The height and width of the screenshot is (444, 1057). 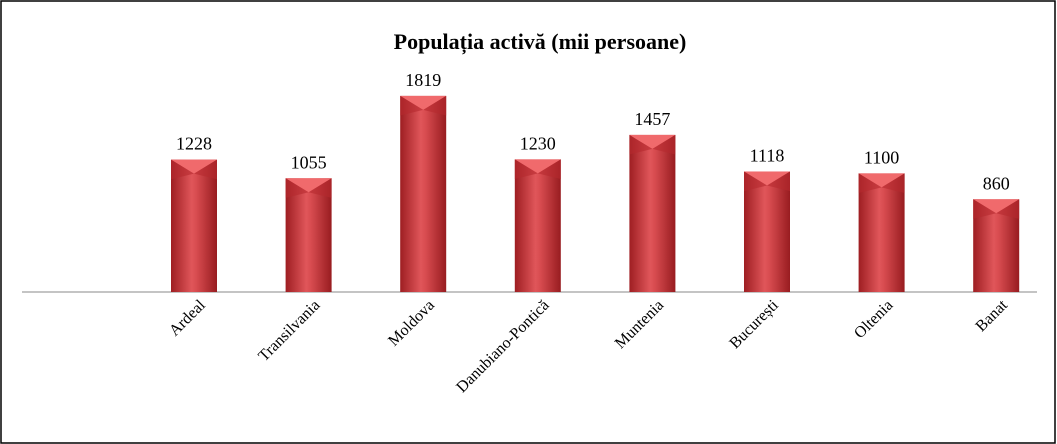 What do you see at coordinates (540, 42) in the screenshot?
I see `chart-title: Populația activă (mii persoane)` at bounding box center [540, 42].